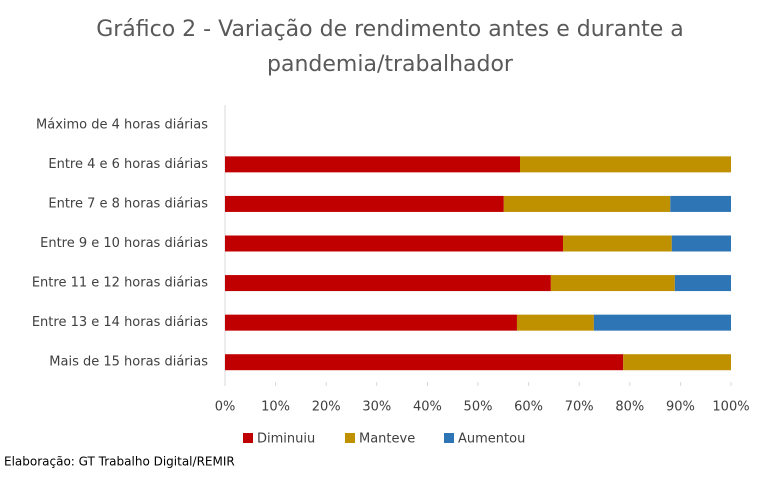 The width and height of the screenshot is (774, 480). I want to click on y-tick-label: Entre 4 e 6 horas diárias, so click(128, 164).